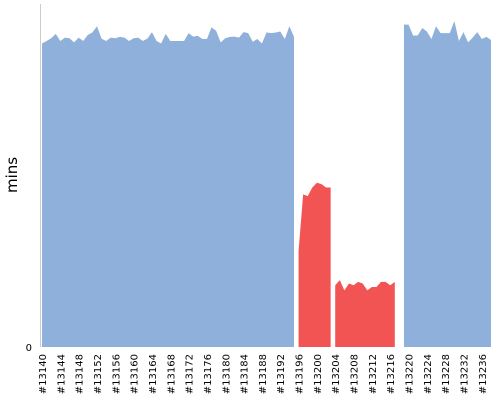 Image resolution: width=500 pixels, height=400 pixels. I want to click on x-tick-label: #13168, so click(171, 374).